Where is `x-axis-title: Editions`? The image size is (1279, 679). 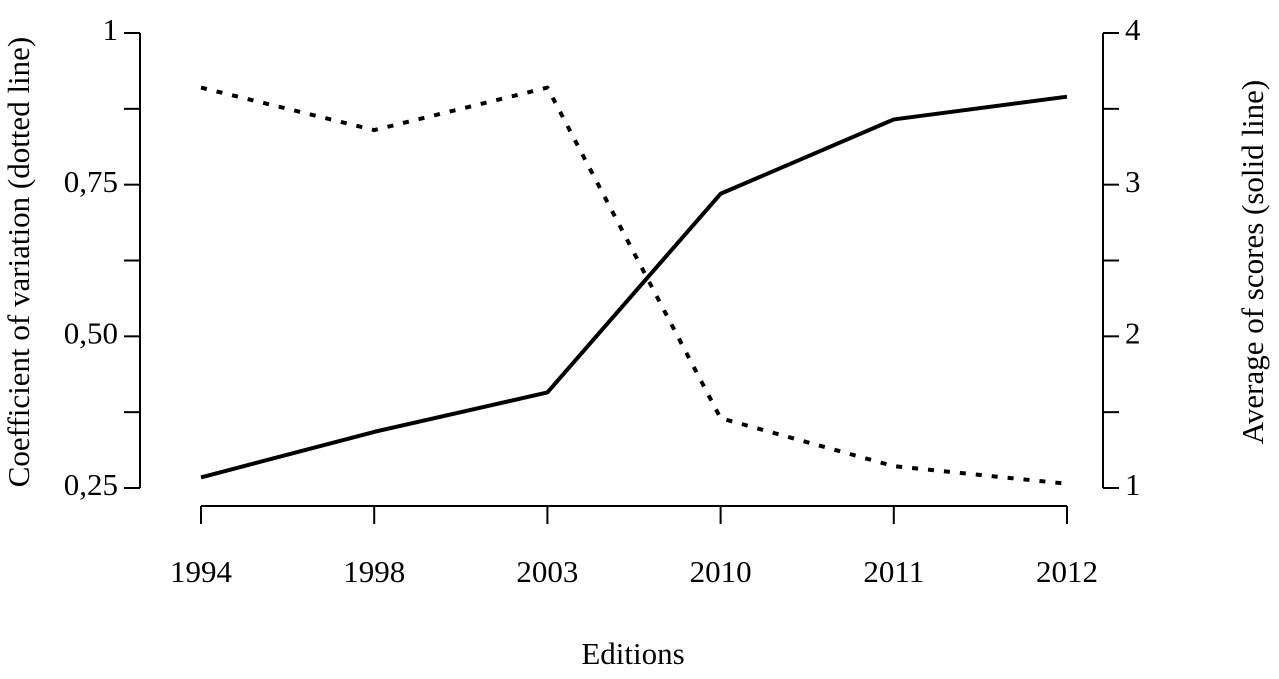 x-axis-title: Editions is located at coordinates (632, 653).